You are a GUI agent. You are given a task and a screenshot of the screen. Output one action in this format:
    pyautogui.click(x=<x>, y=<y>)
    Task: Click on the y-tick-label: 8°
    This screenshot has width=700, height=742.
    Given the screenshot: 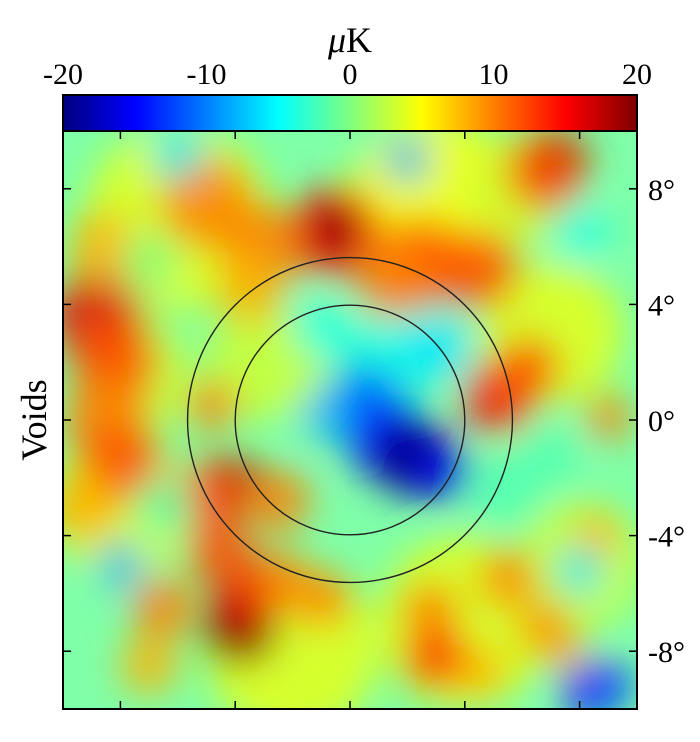 What is the action you would take?
    pyautogui.click(x=661, y=190)
    